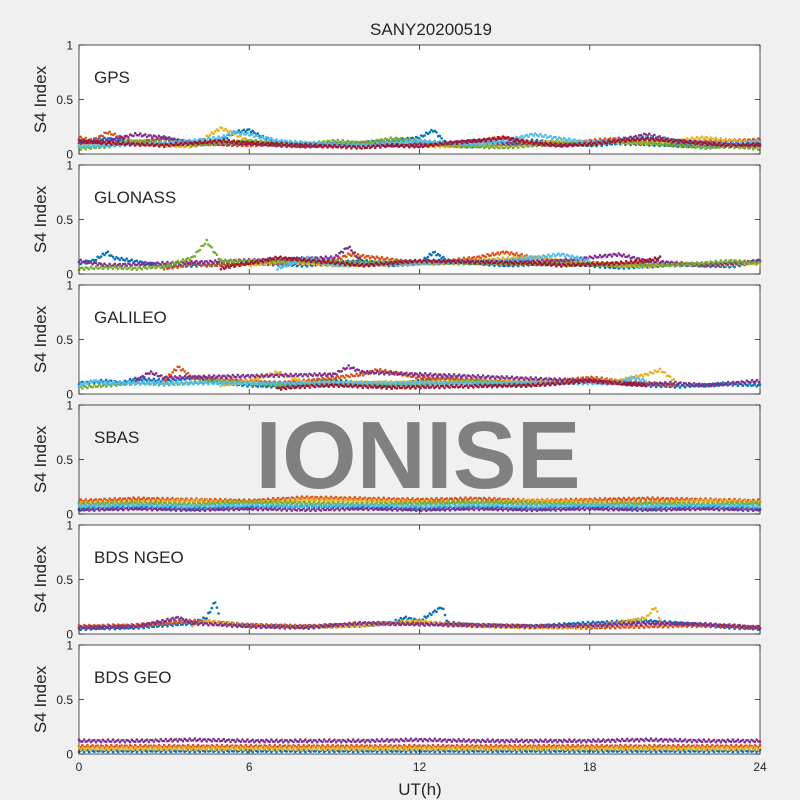 This screenshot has width=800, height=800. I want to click on y-tick-label: 1, so click(69, 46).